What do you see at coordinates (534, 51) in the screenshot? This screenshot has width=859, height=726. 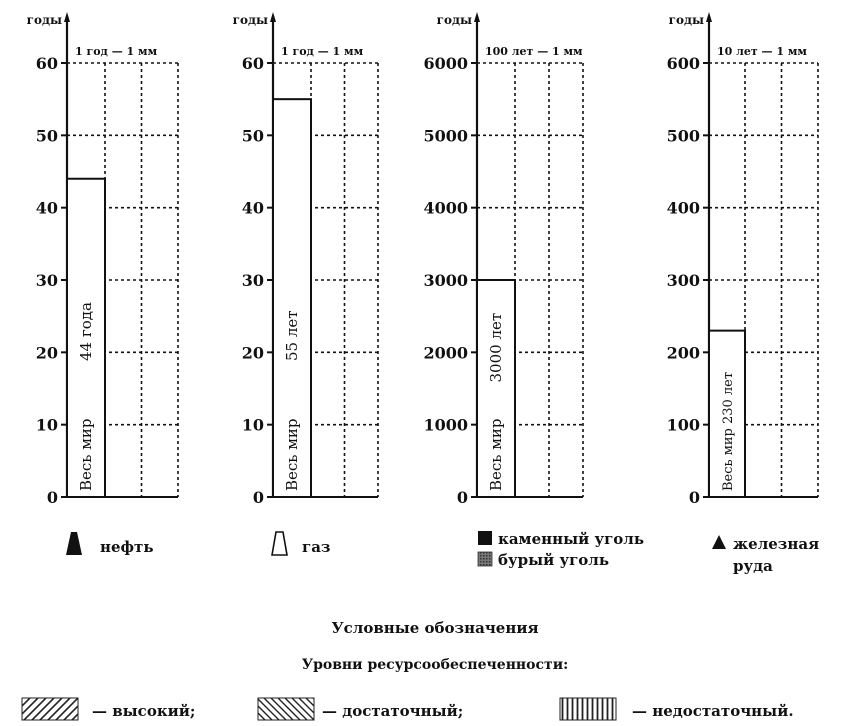 I see `scale-note: 100 лет — 1 мм` at bounding box center [534, 51].